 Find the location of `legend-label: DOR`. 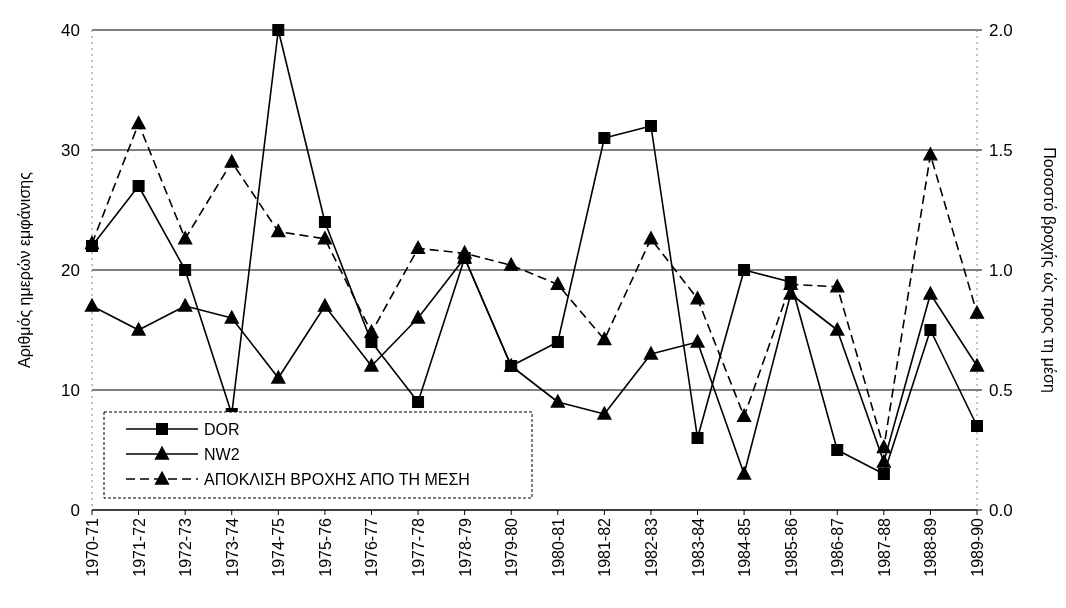

legend-label: DOR is located at coordinates (222, 429).